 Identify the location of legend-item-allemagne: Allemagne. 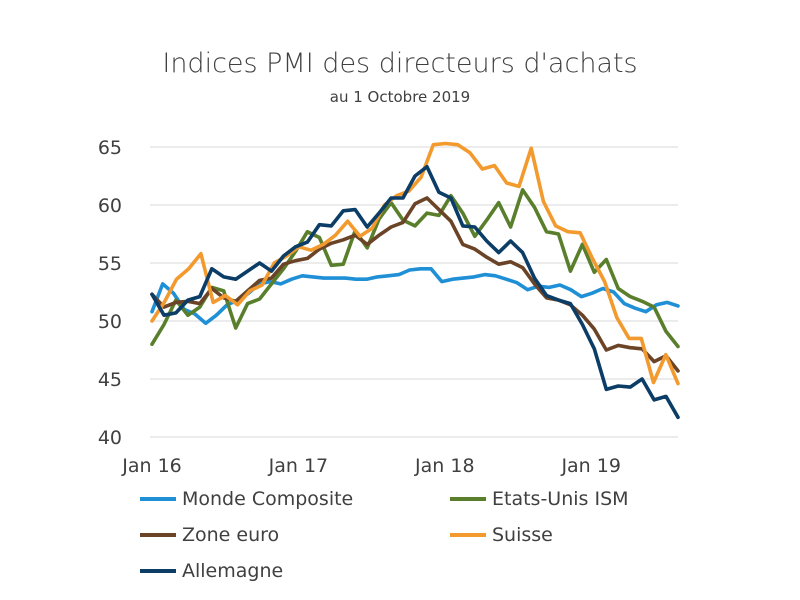
(211, 571).